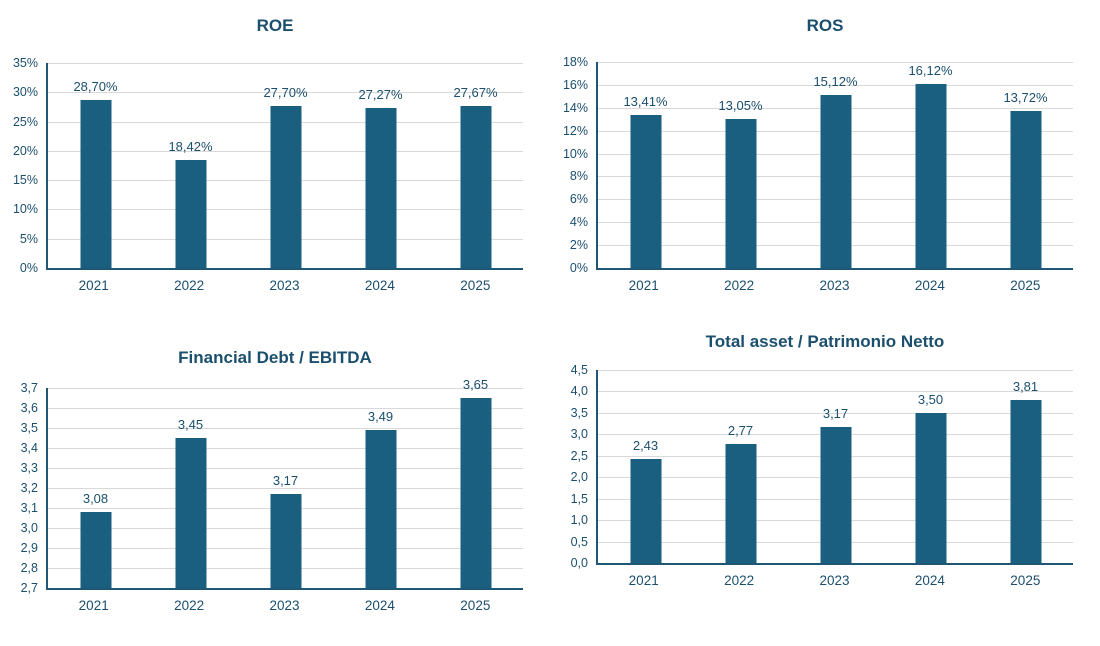 The image size is (1100, 646). What do you see at coordinates (29, 588) in the screenshot?
I see `y-tick-label: 2,7` at bounding box center [29, 588].